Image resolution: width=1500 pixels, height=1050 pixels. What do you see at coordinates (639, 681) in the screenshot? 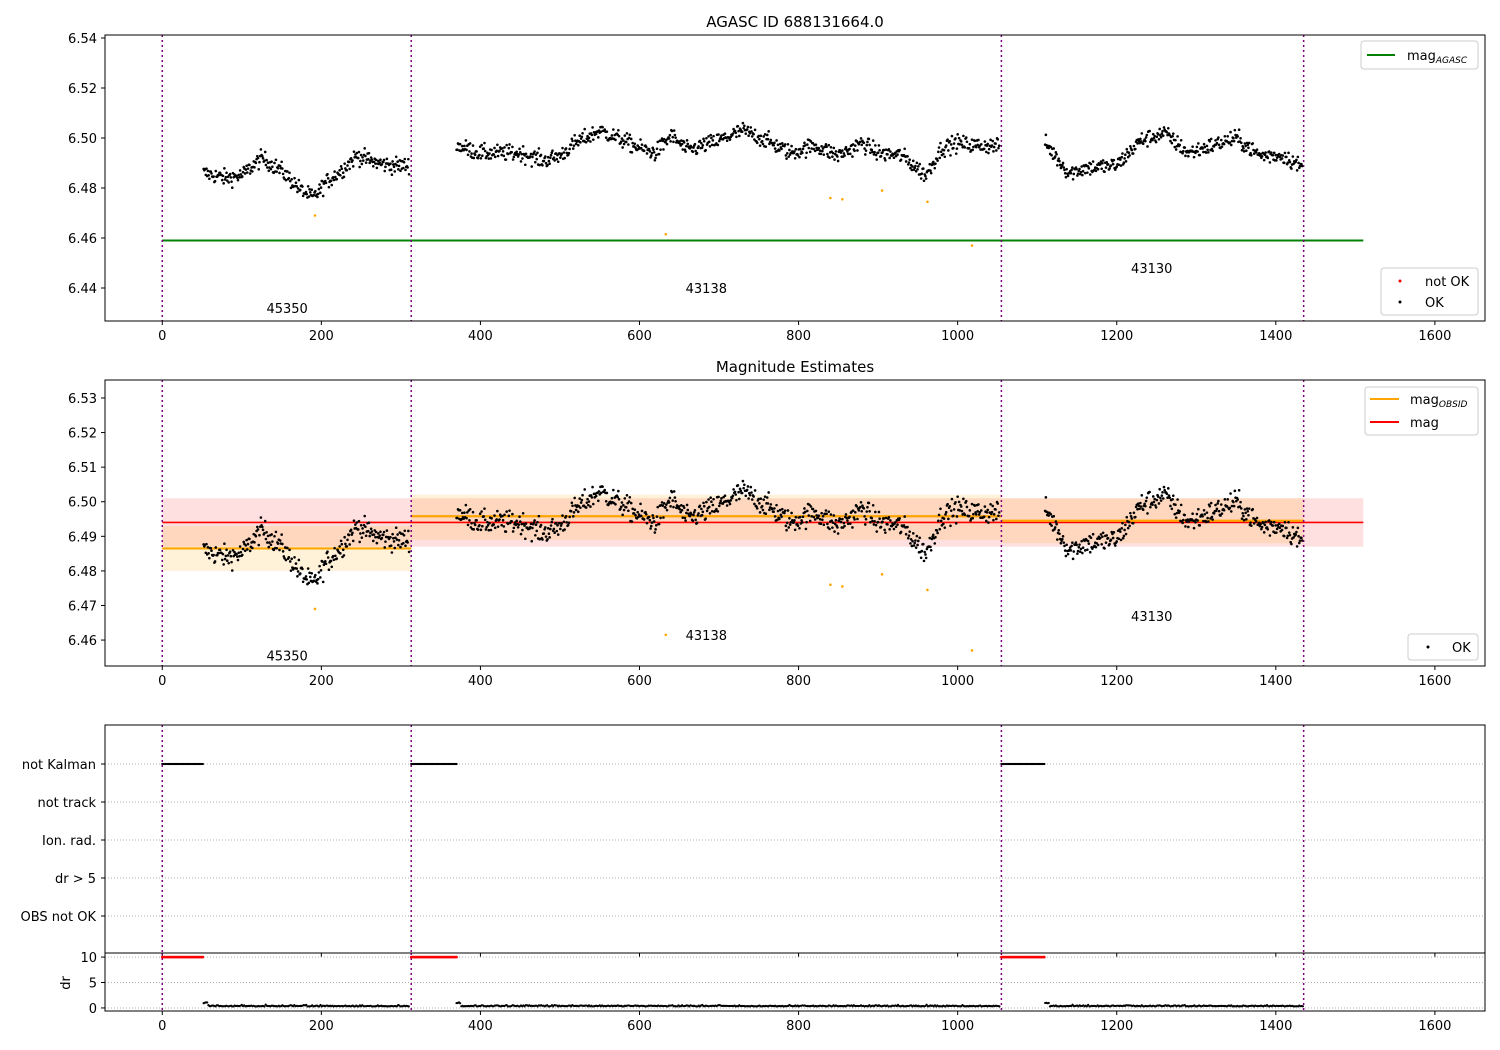
I see `x-tick-label: 600` at bounding box center [639, 681].